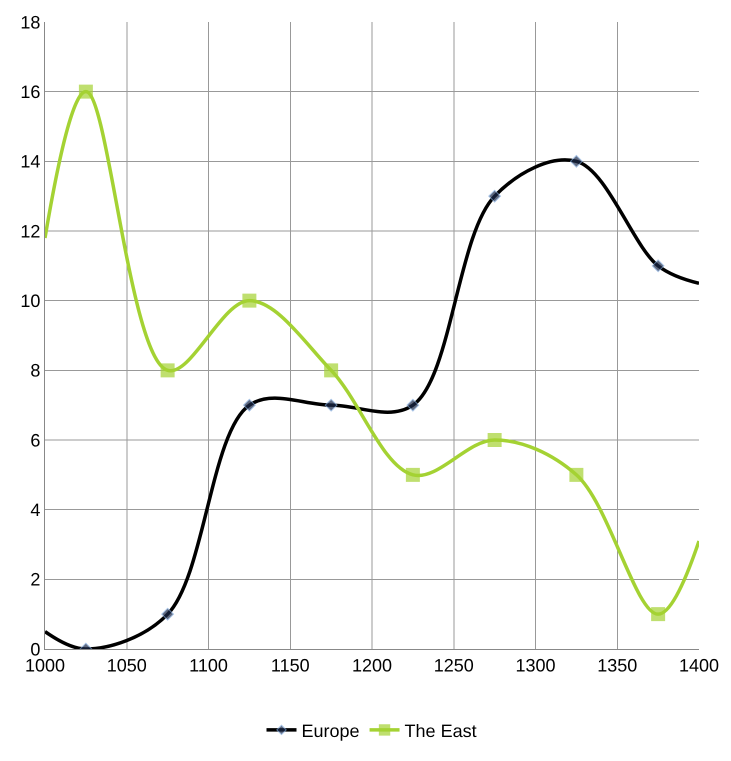 The width and height of the screenshot is (731, 761). Describe the element at coordinates (290, 666) in the screenshot. I see `x-tick-label: 1150` at that location.